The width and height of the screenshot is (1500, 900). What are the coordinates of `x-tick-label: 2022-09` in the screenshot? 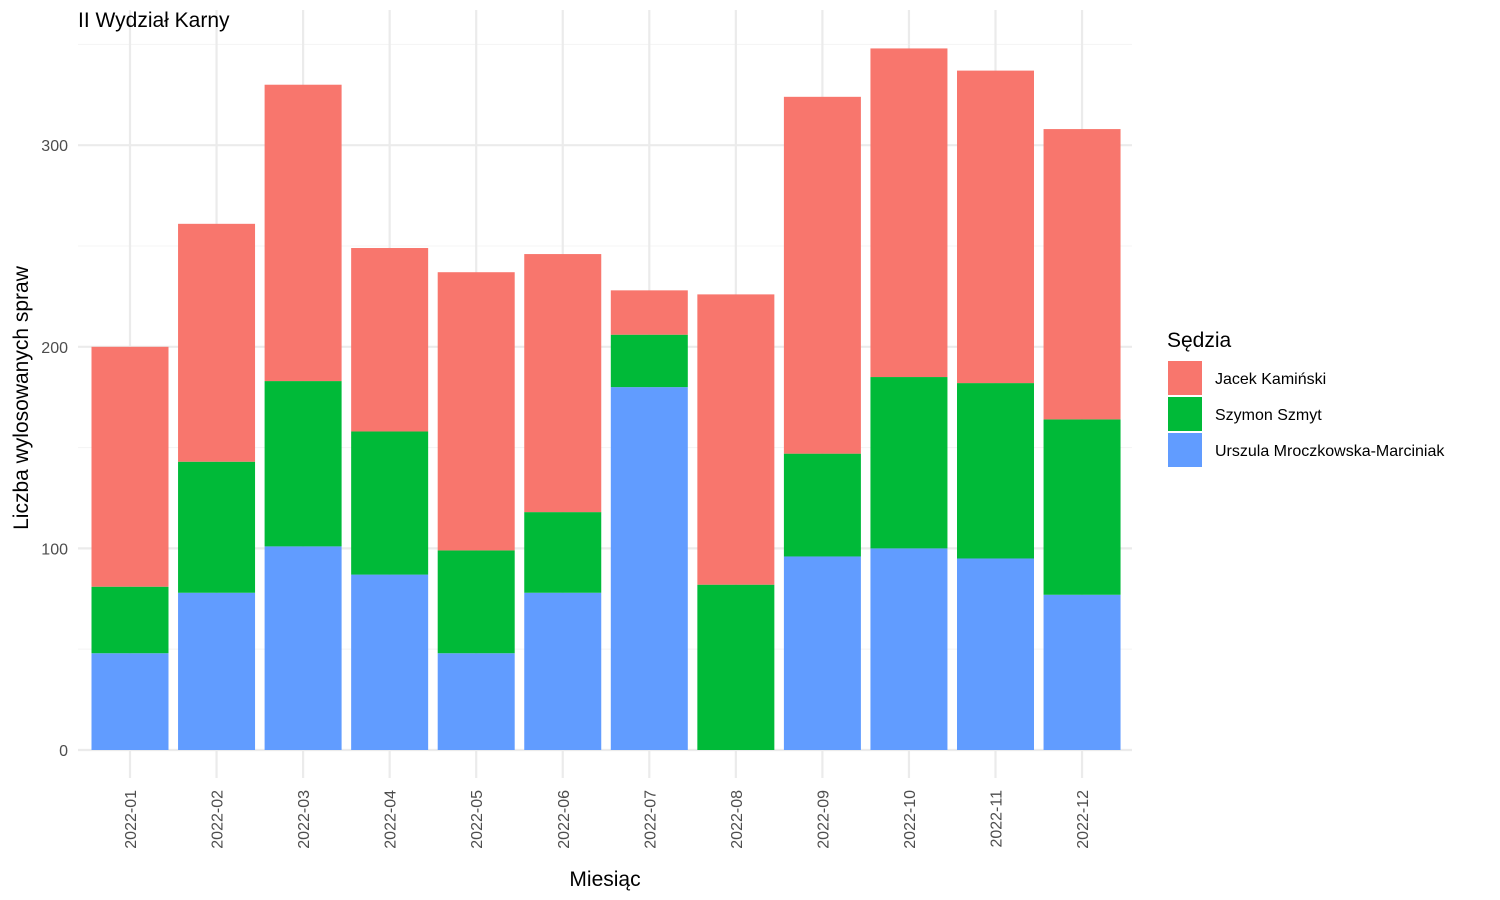 It's located at (823, 819).